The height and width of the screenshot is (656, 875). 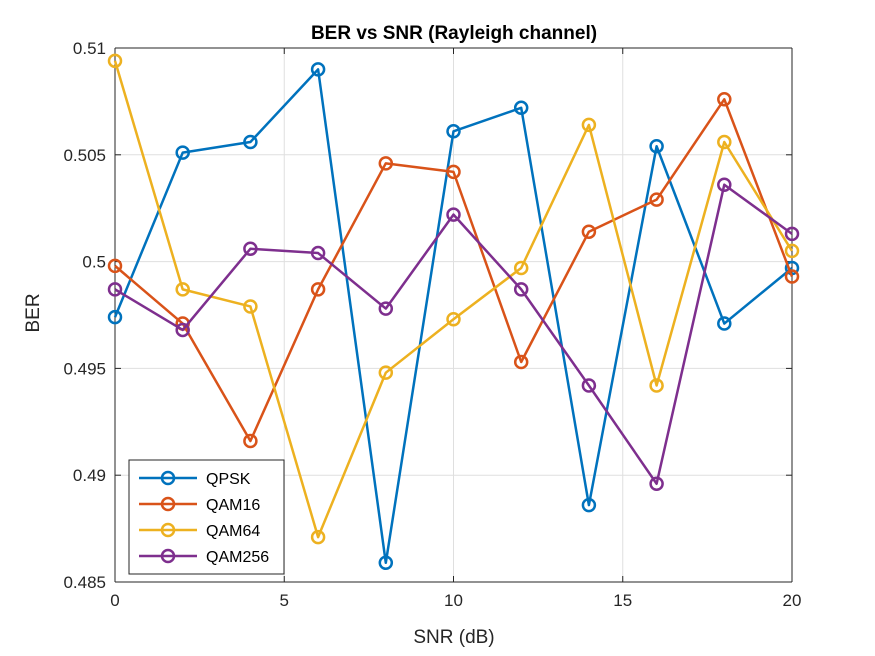 I want to click on legend-label: QPSK, so click(x=228, y=479).